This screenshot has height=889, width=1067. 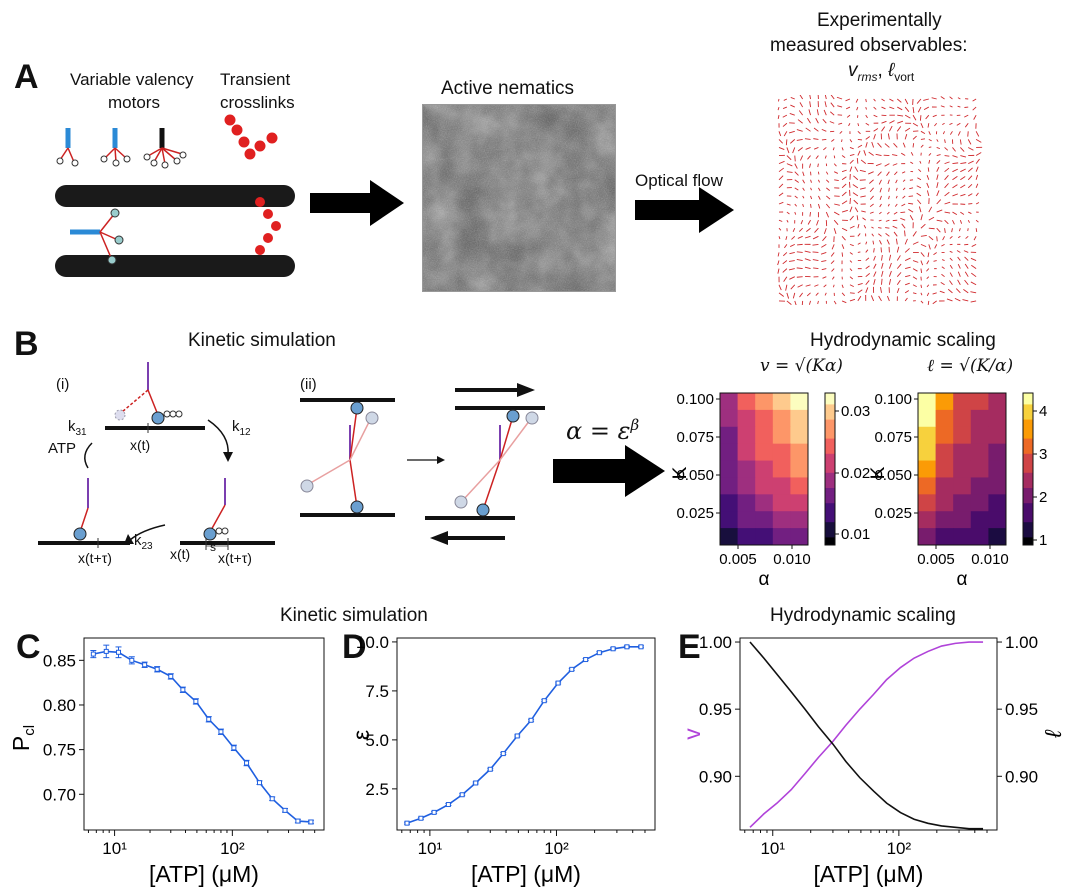 What do you see at coordinates (526, 734) in the screenshot?
I see `plot-frame` at bounding box center [526, 734].